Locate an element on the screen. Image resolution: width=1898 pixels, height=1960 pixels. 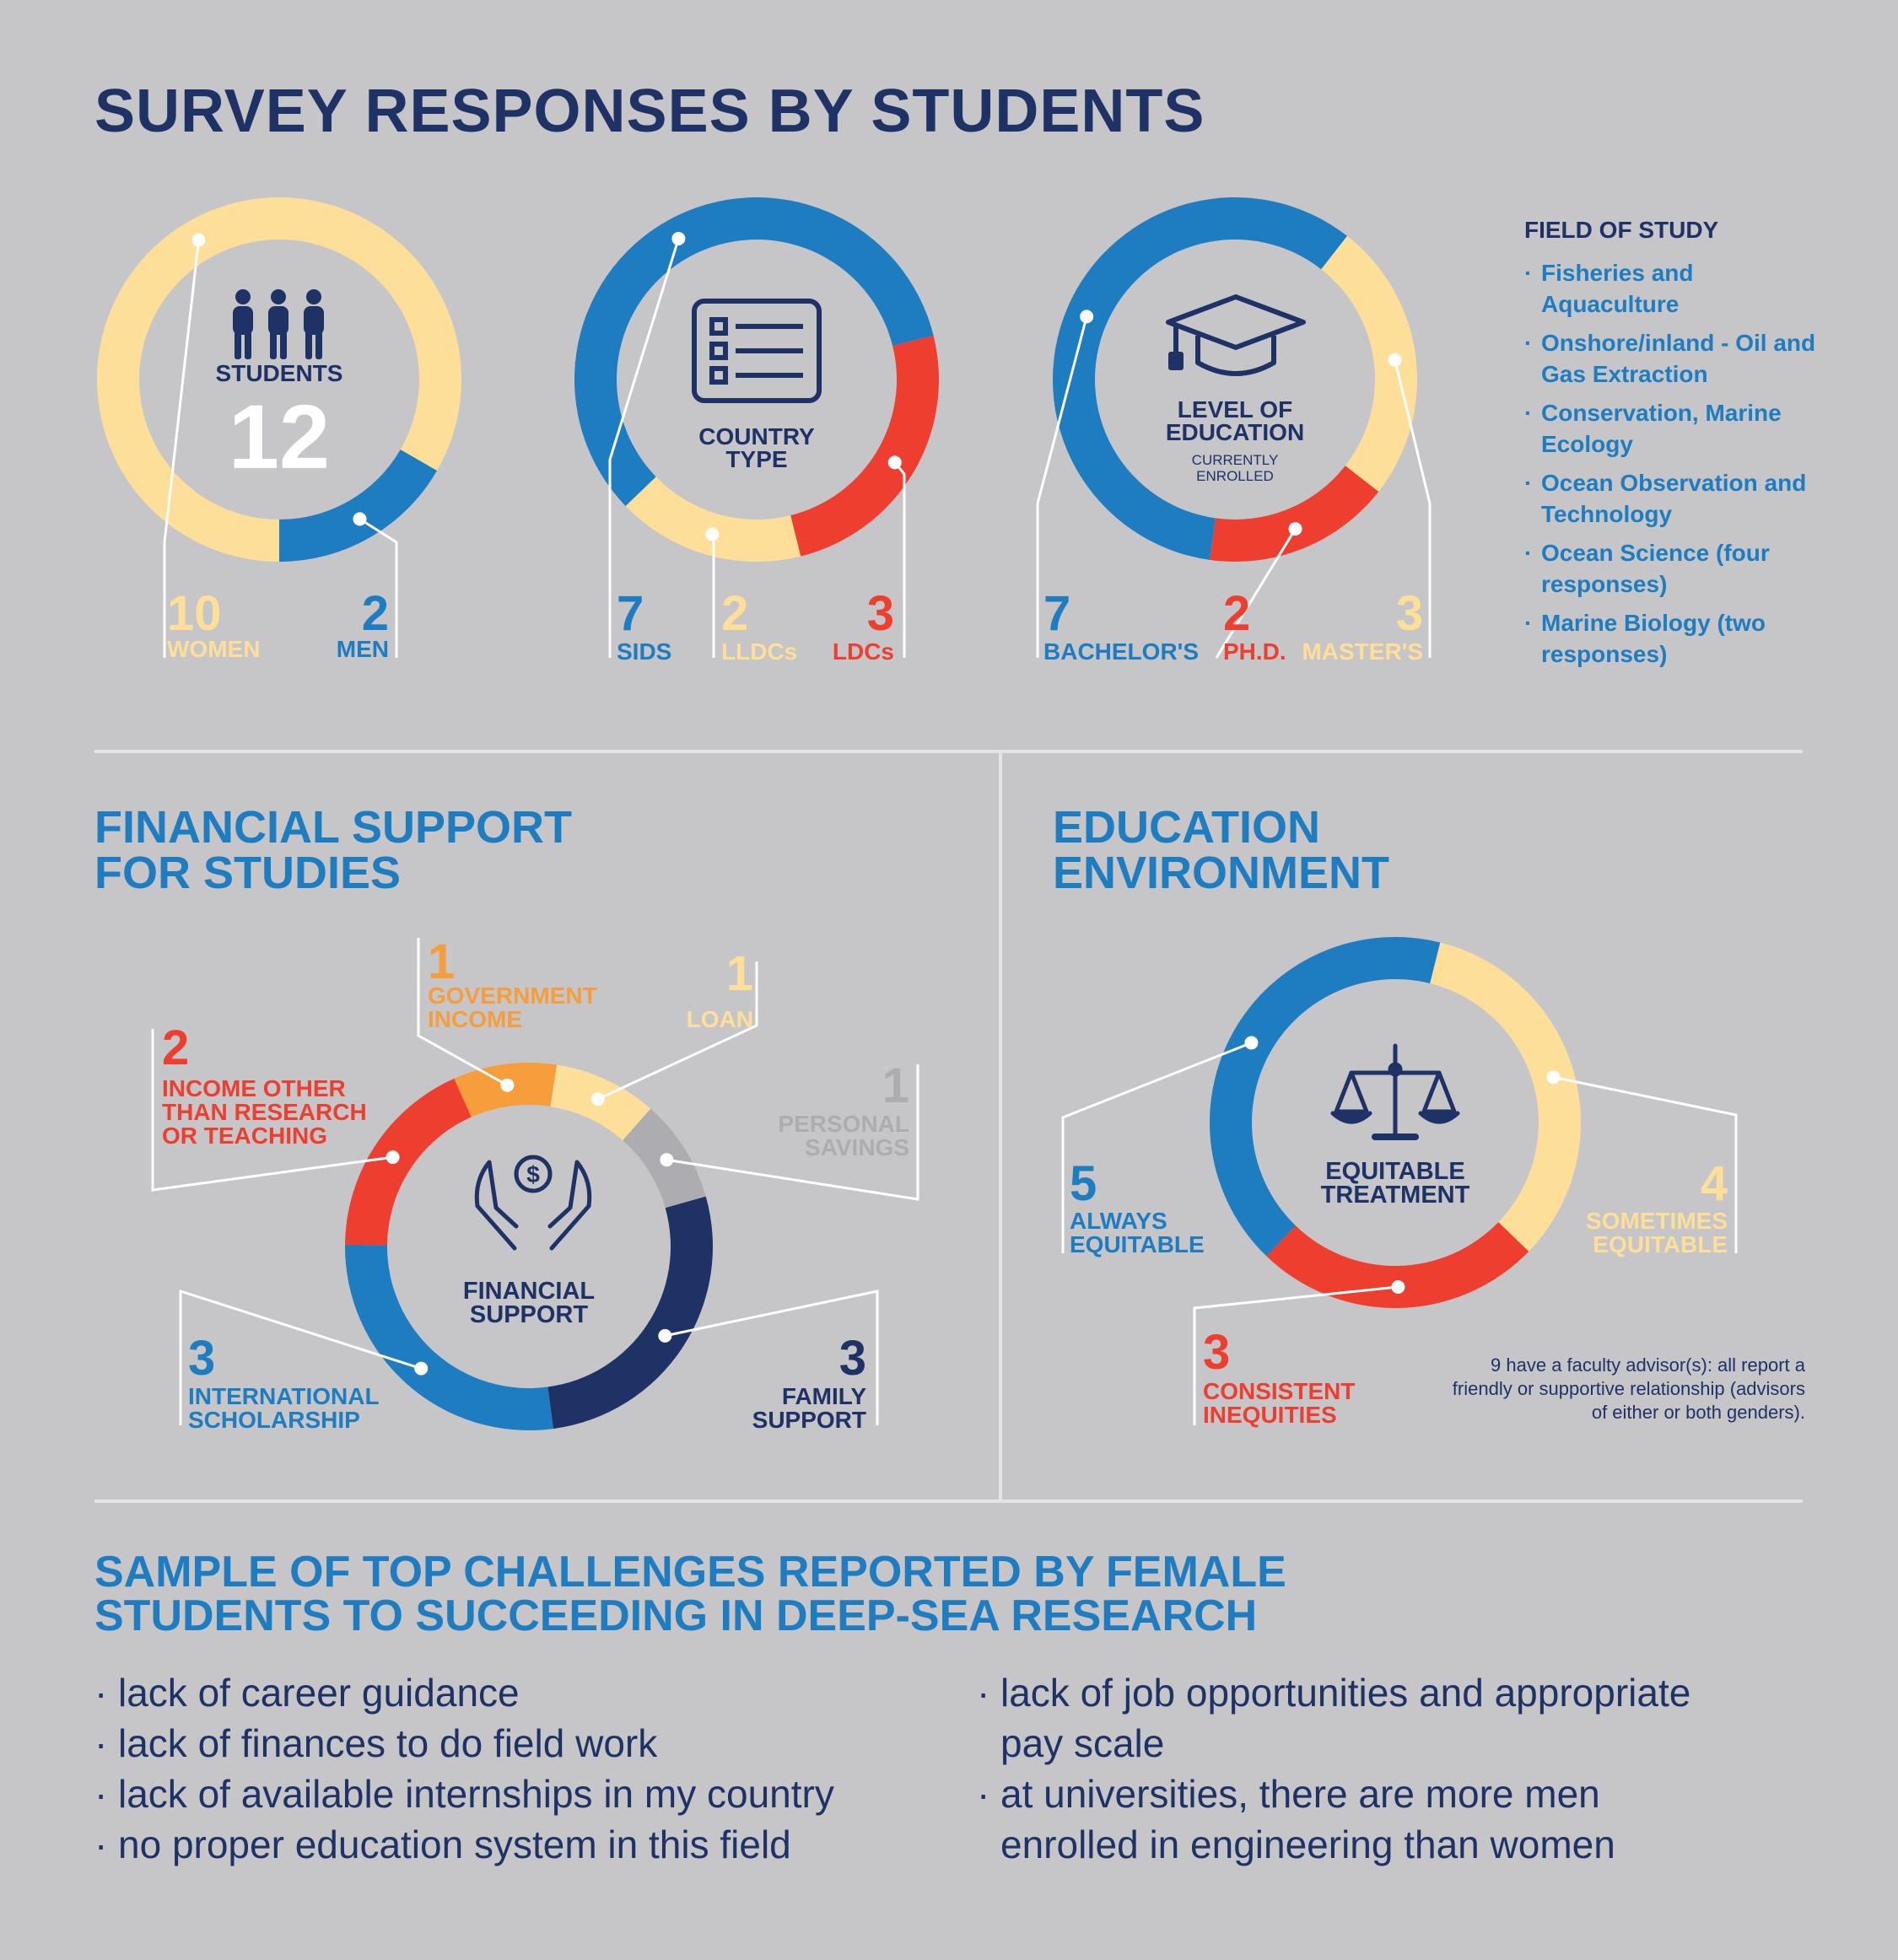
women-leader-dot is located at coordinates (198, 240).